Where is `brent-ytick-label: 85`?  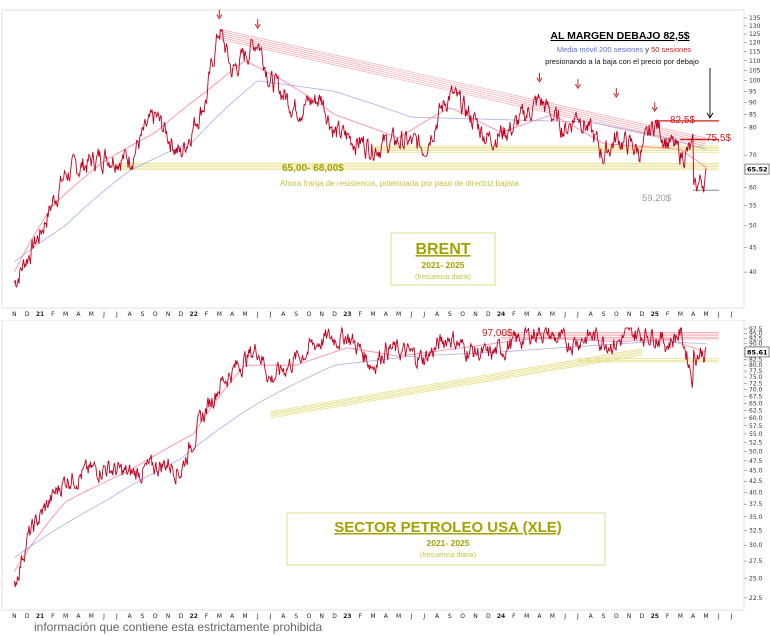
brent-ytick-label: 85 is located at coordinates (753, 115).